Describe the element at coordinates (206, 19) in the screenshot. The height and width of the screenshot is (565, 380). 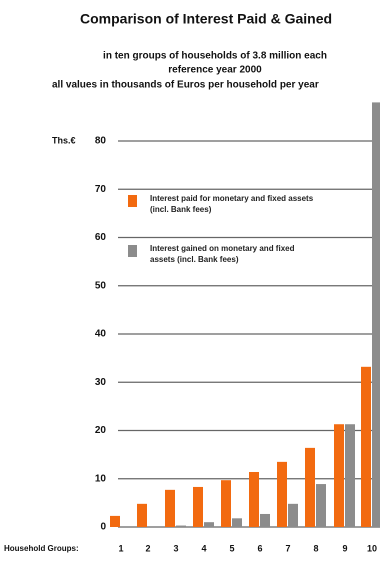
I see `chart-title: Comparison of Interest Paid & Gained` at that location.